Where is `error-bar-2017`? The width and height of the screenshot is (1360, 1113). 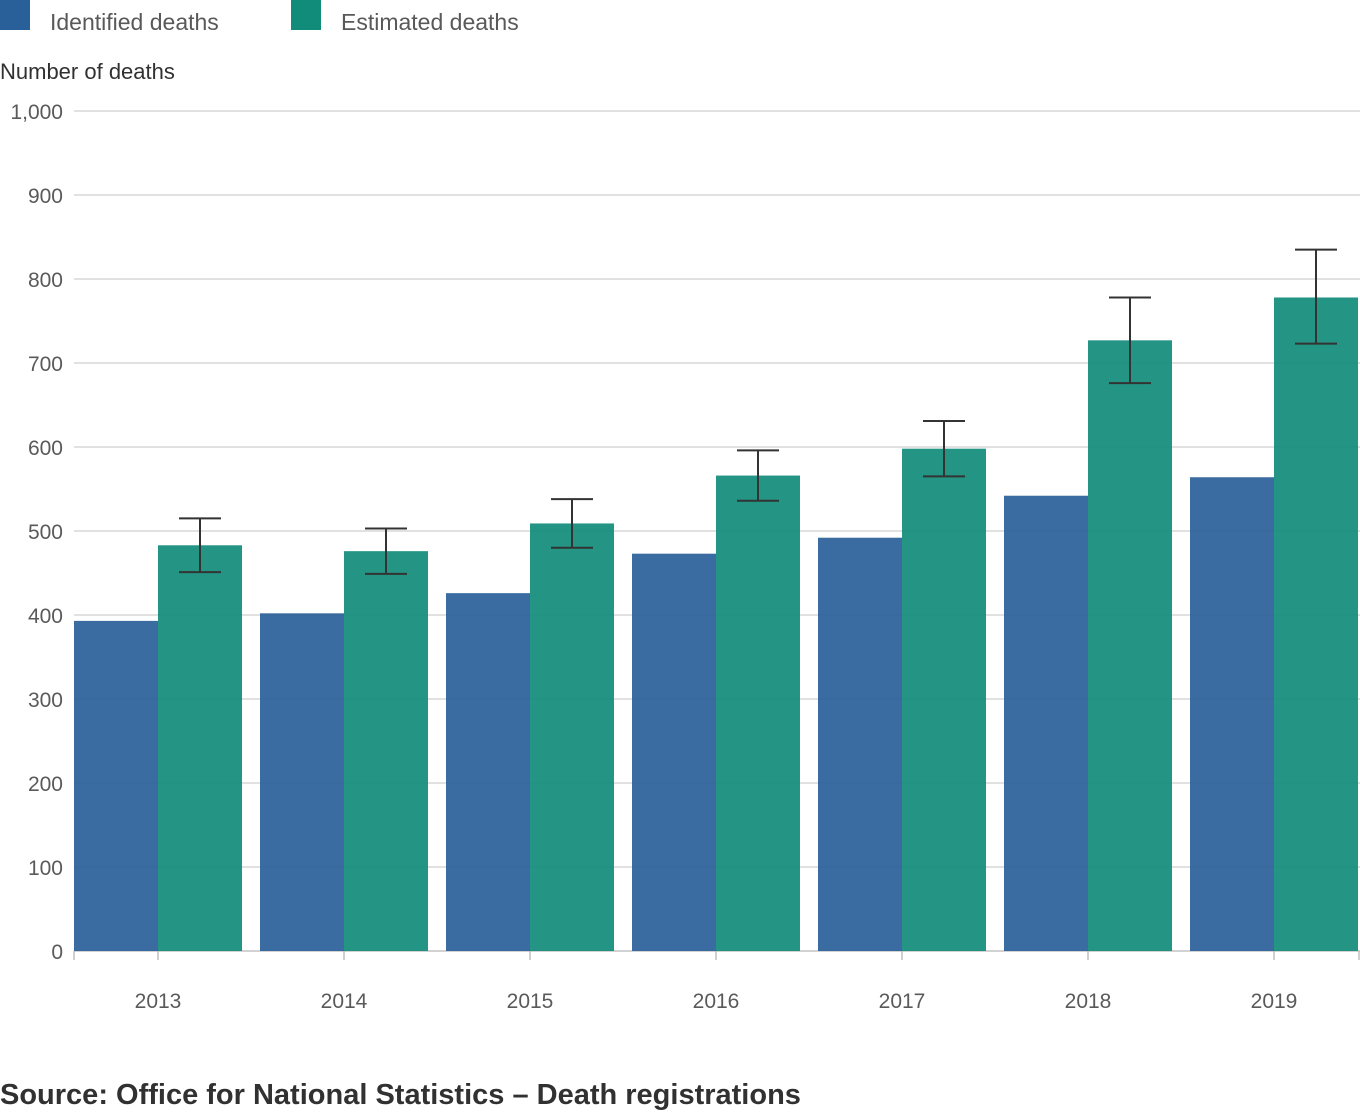
error-bar-2017 is located at coordinates (944, 448).